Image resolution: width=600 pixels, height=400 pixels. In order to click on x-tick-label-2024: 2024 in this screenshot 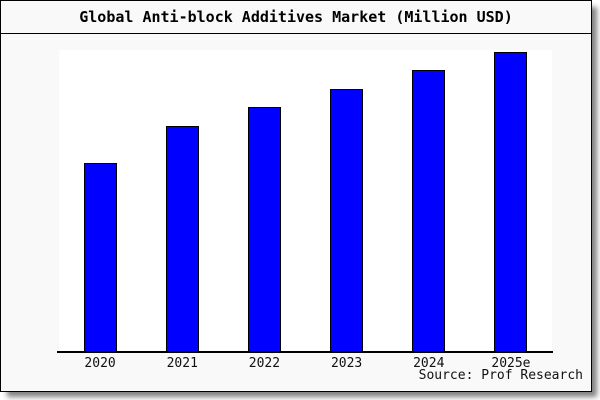, I will do `click(429, 363)`.